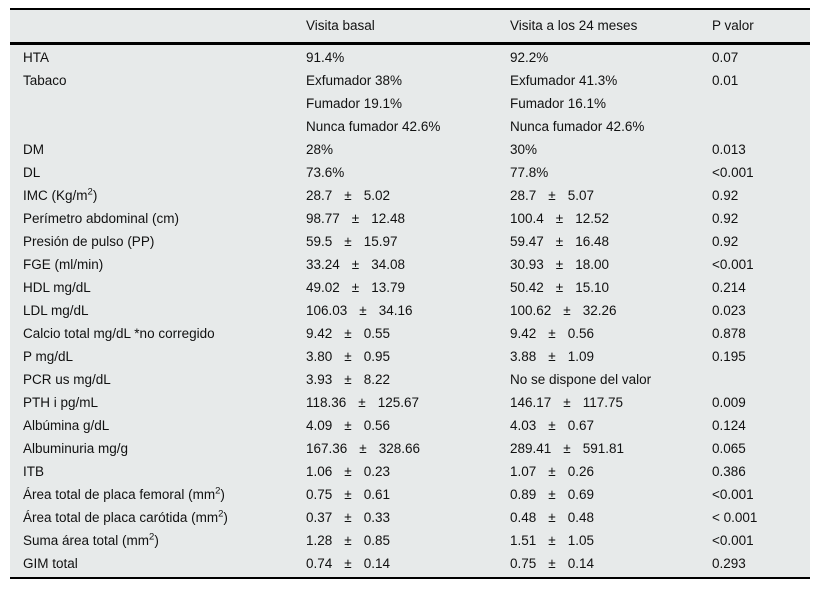 The image size is (818, 591). I want to click on cell-visita-basal: 91.4%, so click(325, 57).